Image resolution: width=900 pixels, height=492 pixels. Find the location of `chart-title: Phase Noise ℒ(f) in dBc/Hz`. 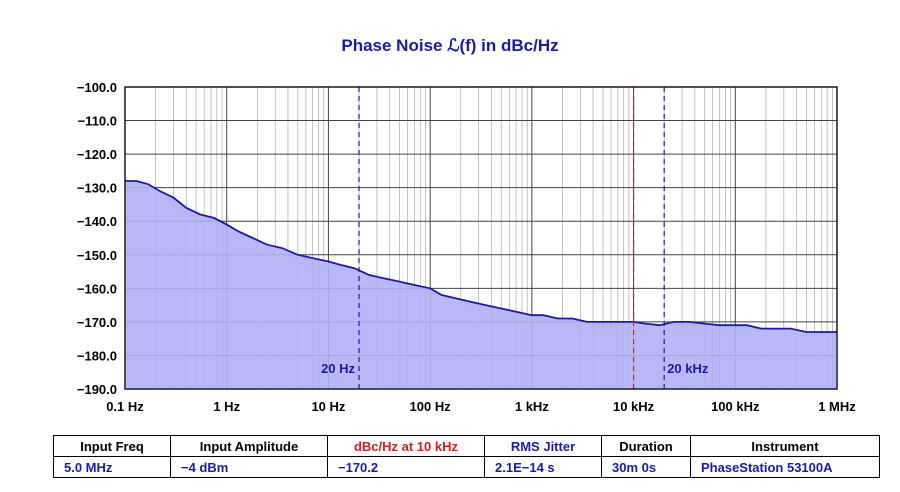

chart-title: Phase Noise ℒ(f) in dBc/Hz is located at coordinates (450, 45).